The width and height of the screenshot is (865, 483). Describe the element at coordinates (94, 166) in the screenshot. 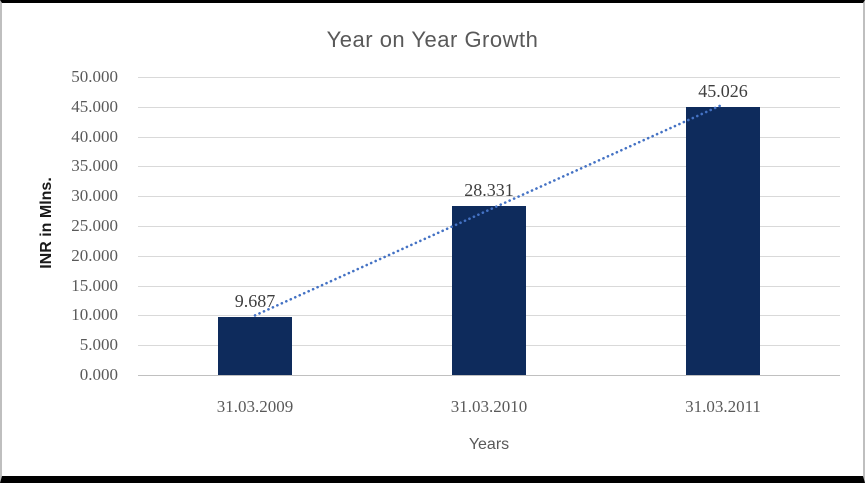

I see `y-tick-label: 35.000` at that location.